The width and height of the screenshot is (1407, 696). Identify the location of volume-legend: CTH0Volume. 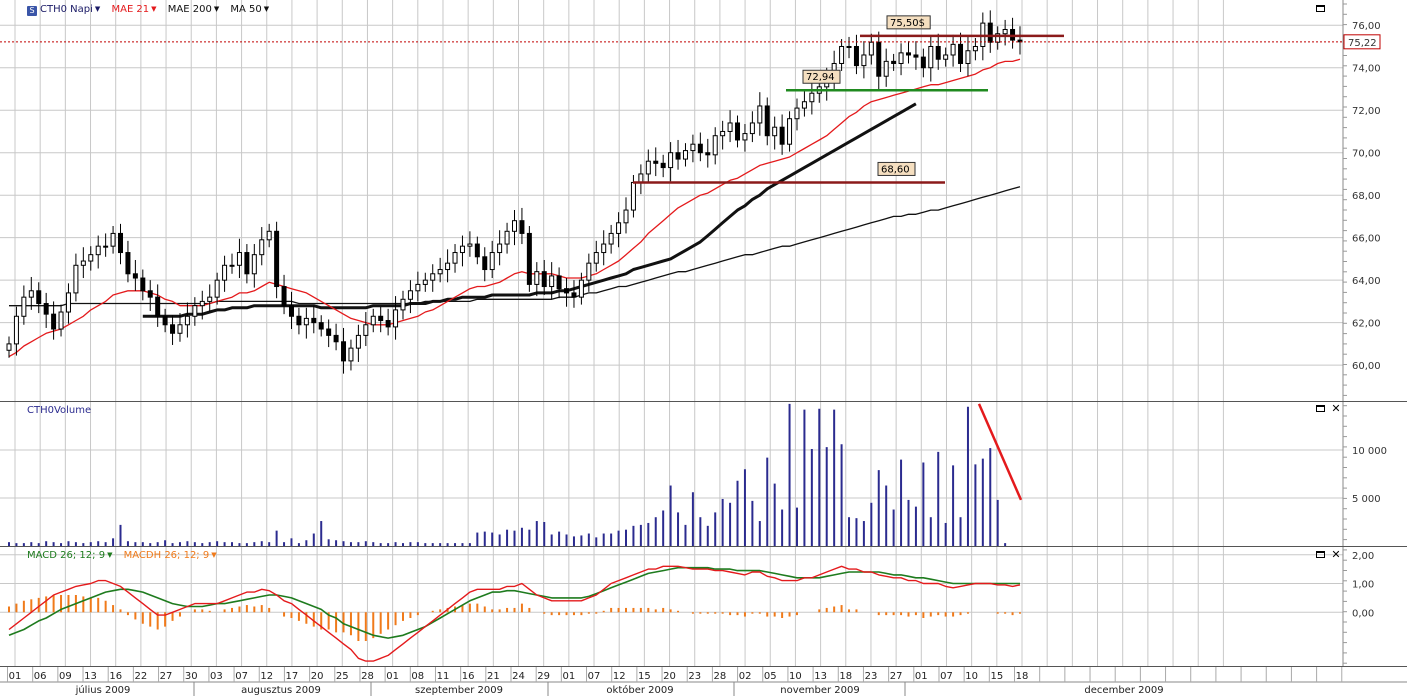
(59, 410).